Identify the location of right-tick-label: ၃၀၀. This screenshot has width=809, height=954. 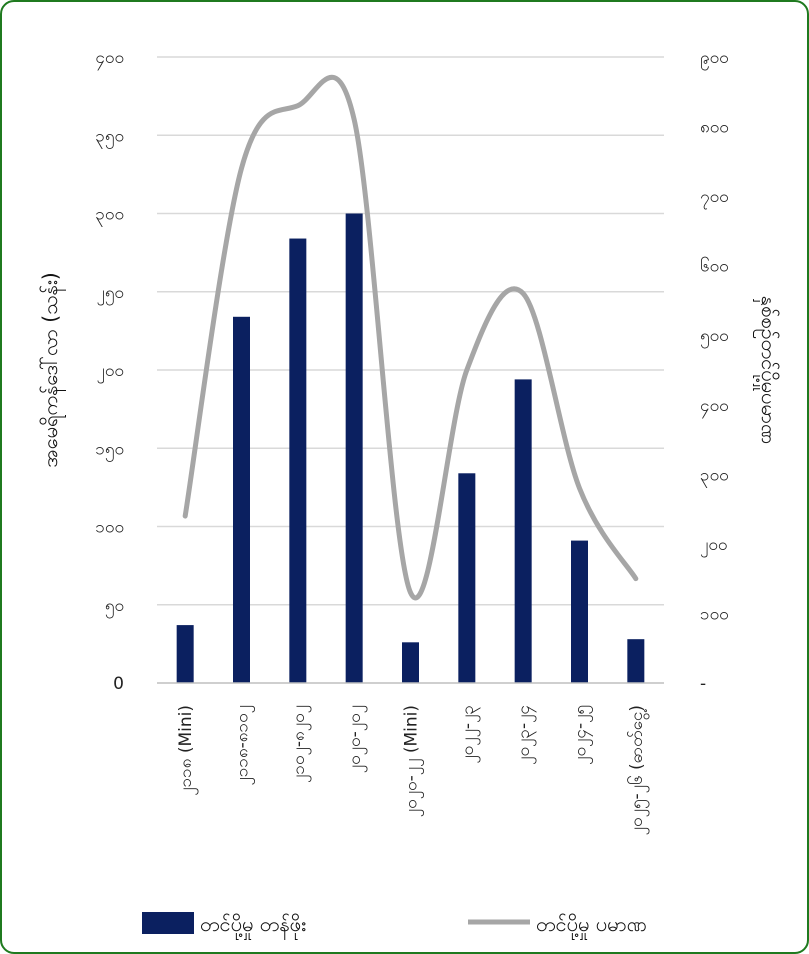
(714, 476).